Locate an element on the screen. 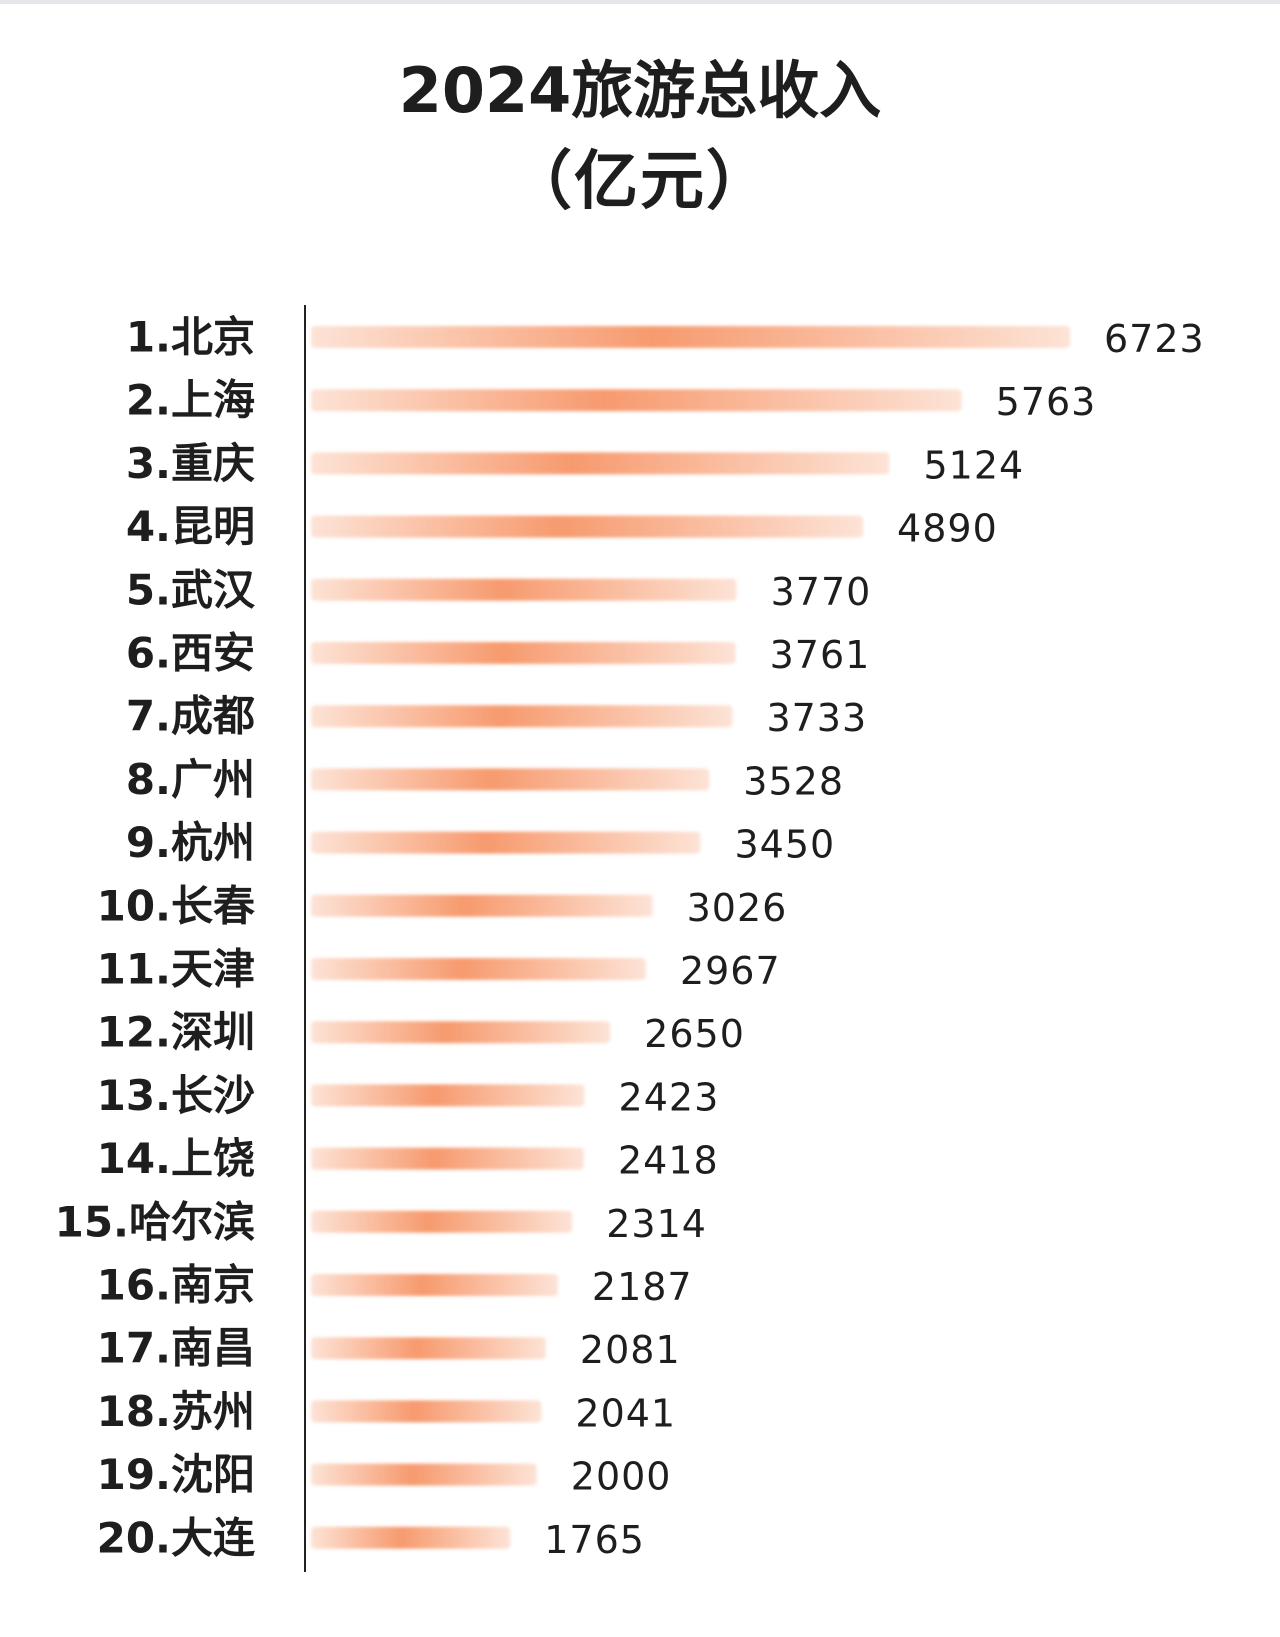 This screenshot has height=1637, width=1280. value-label-8: 3528 is located at coordinates (793, 781).